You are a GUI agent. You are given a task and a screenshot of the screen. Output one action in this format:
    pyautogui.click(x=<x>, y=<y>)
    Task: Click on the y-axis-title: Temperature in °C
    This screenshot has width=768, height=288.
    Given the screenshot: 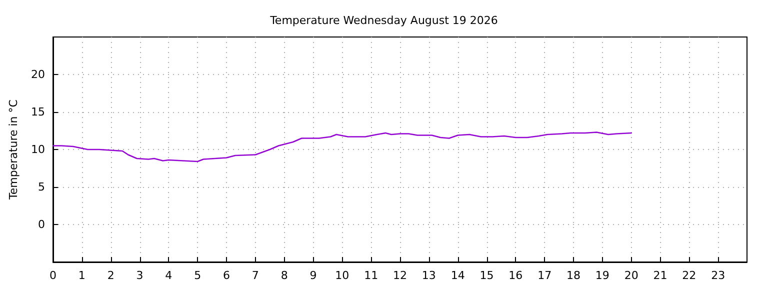 What is the action you would take?
    pyautogui.click(x=13, y=149)
    